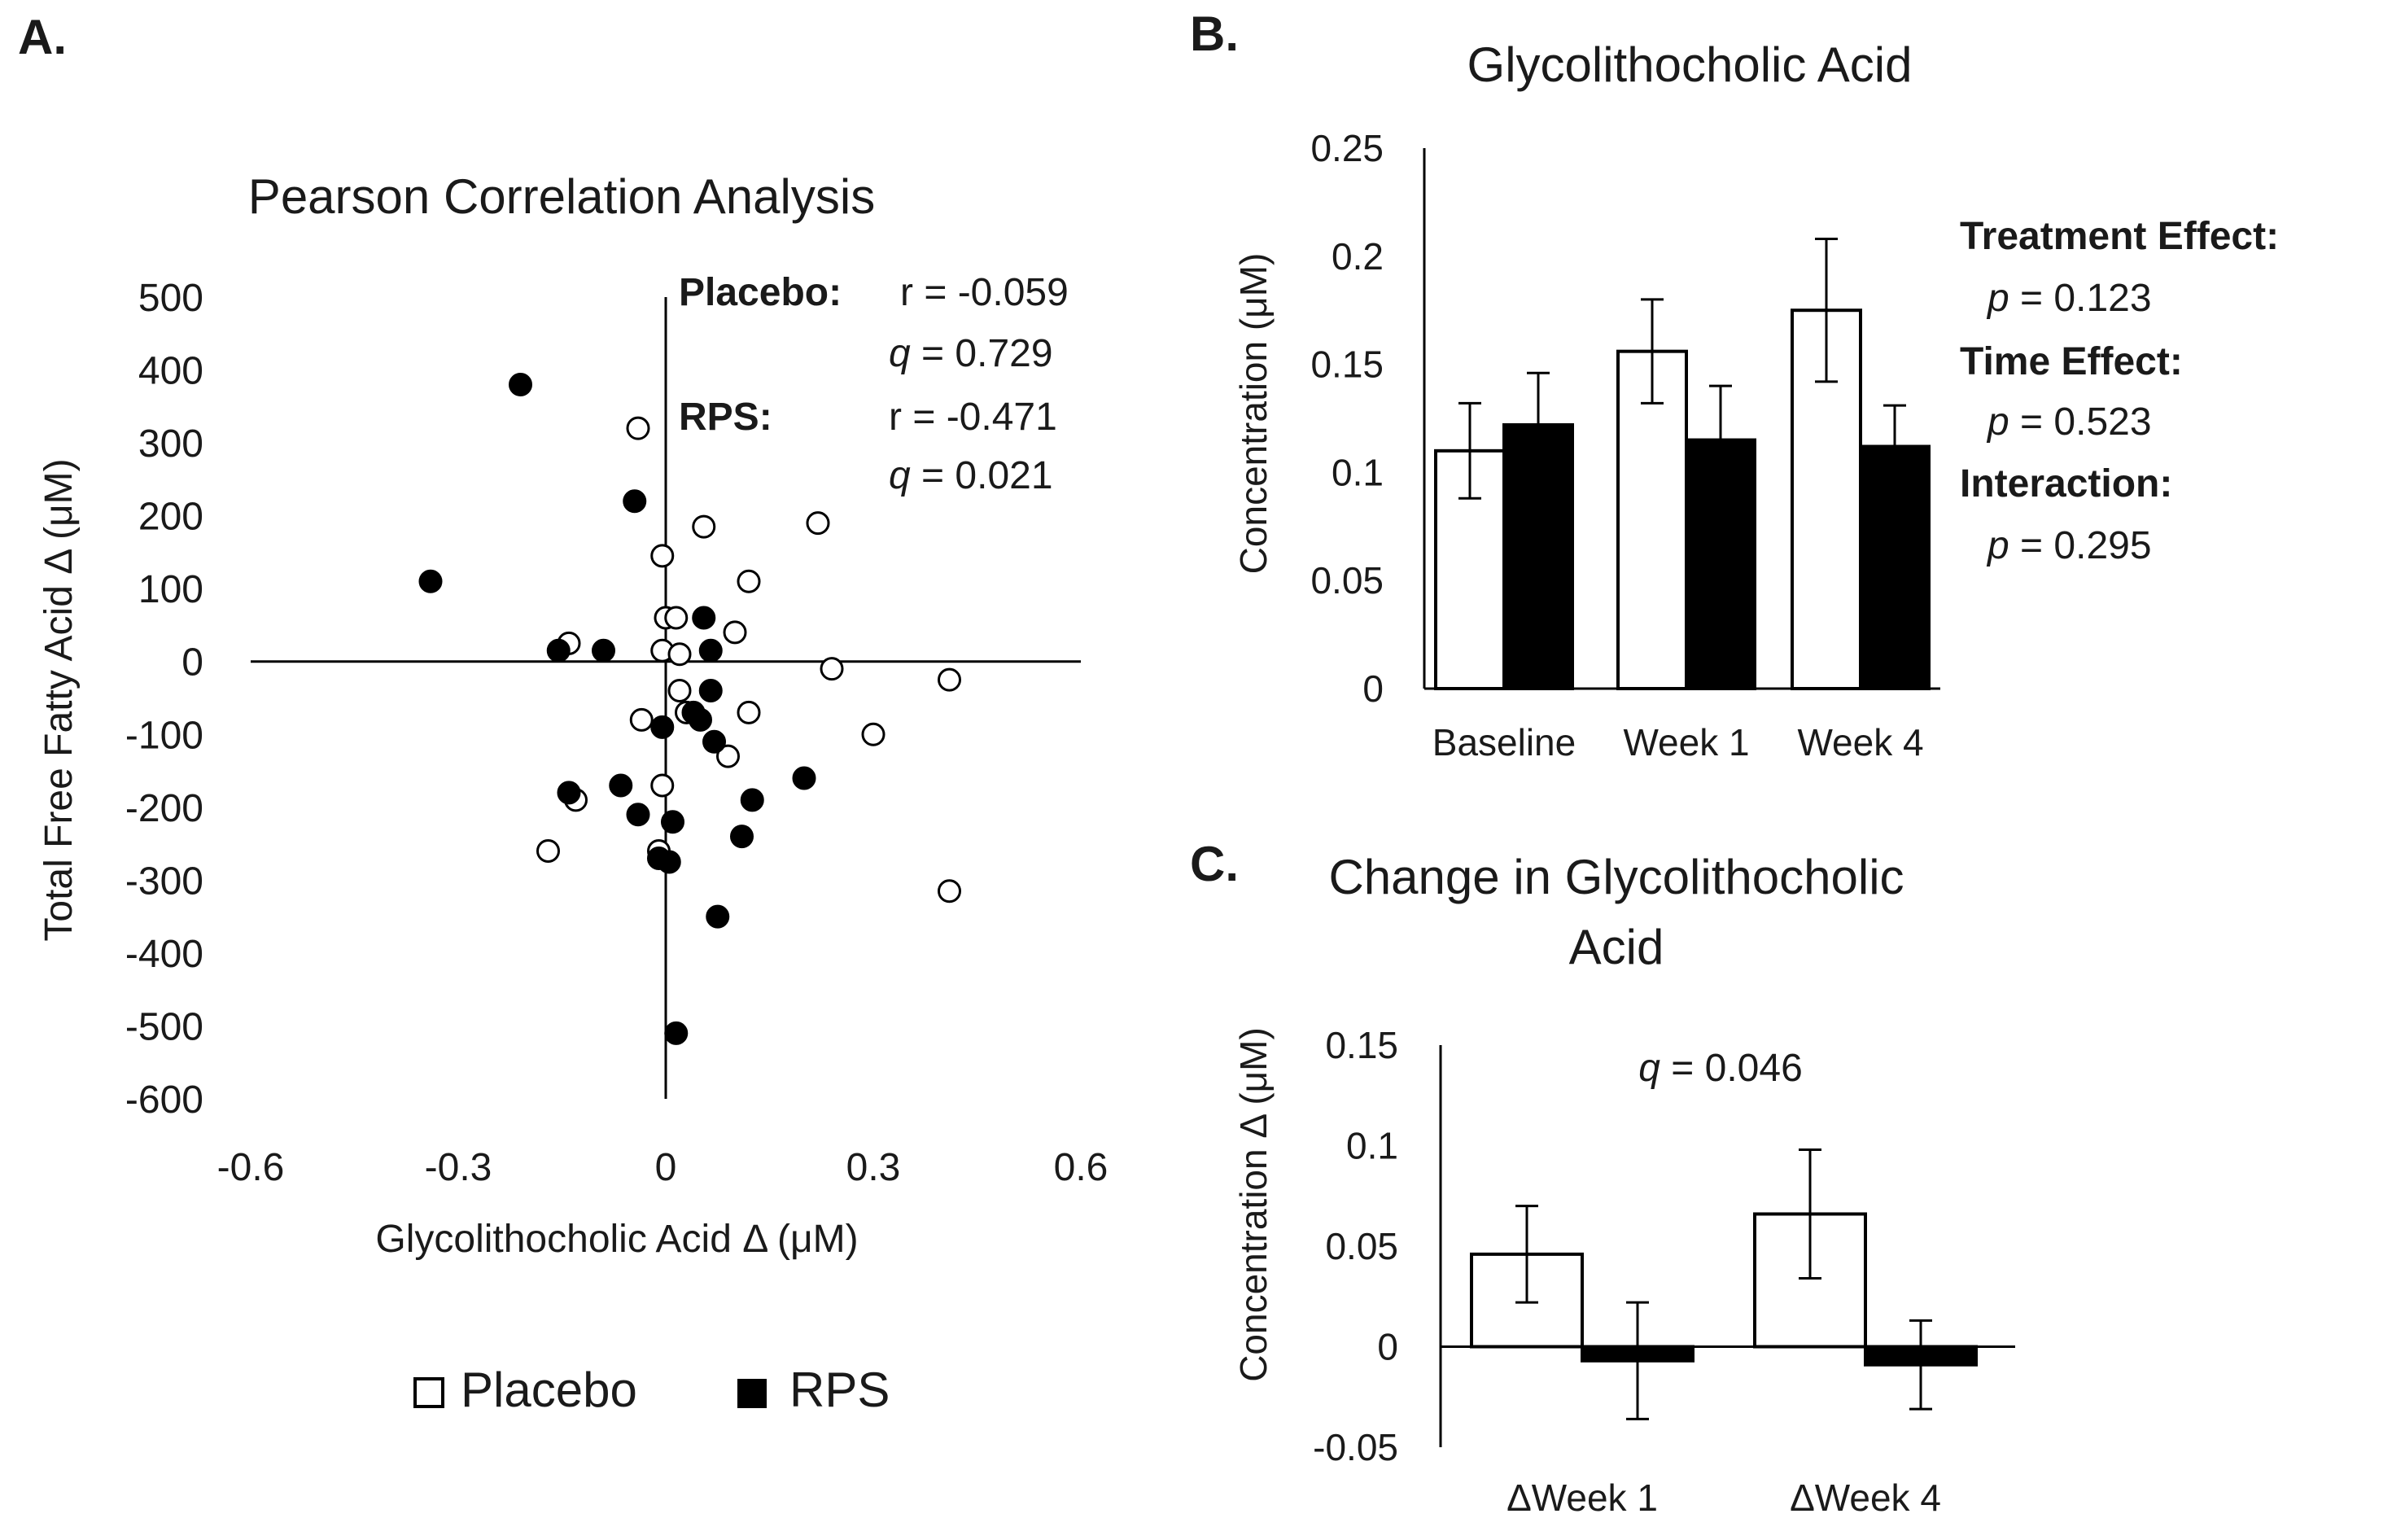  Describe the element at coordinates (839, 1390) in the screenshot. I see `legend-rps-label: RPS` at that location.